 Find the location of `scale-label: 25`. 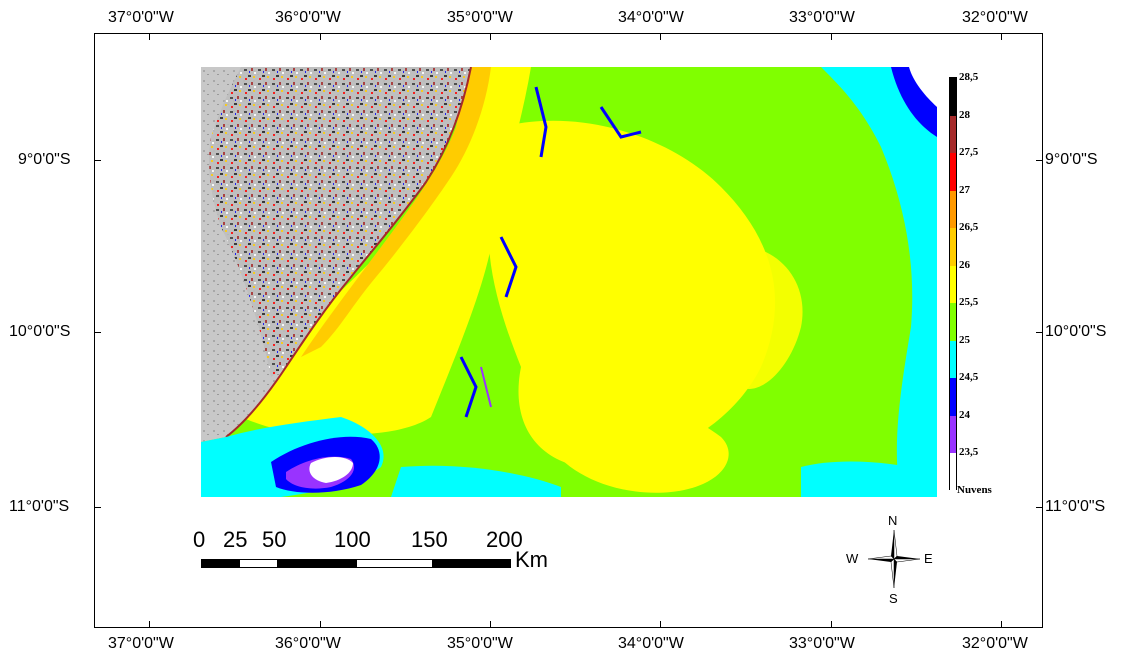

scale-label: 25 is located at coordinates (235, 539).